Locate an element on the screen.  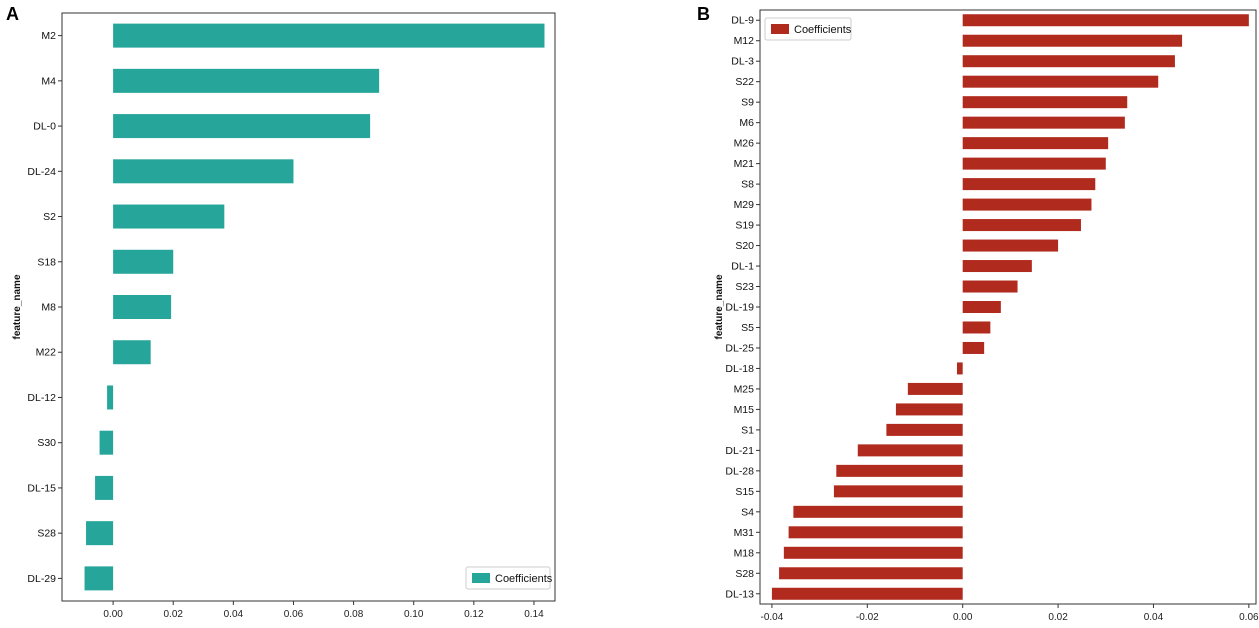
category-label-b-m29: M29 is located at coordinates (744, 205).